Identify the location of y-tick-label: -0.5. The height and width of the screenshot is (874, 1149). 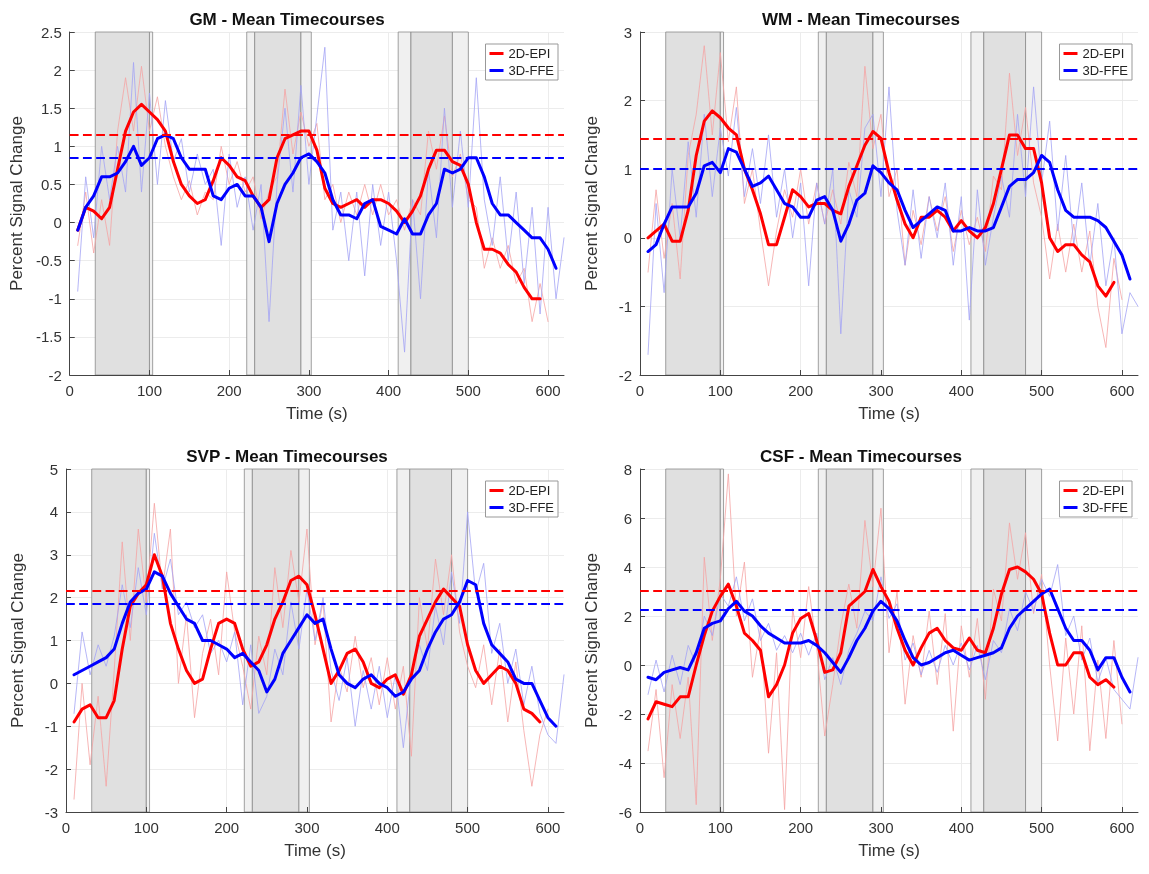
(48, 261).